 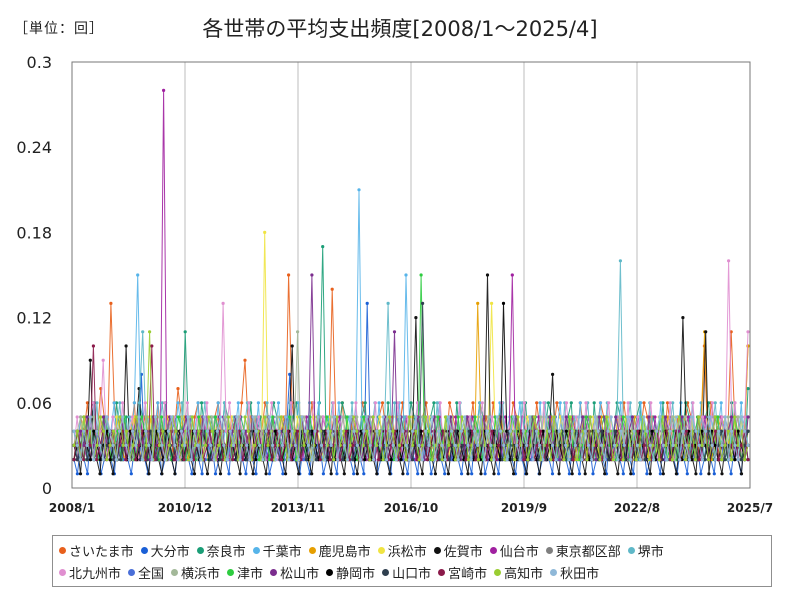 I want to click on legend-label: 奈良市, so click(x=226, y=552).